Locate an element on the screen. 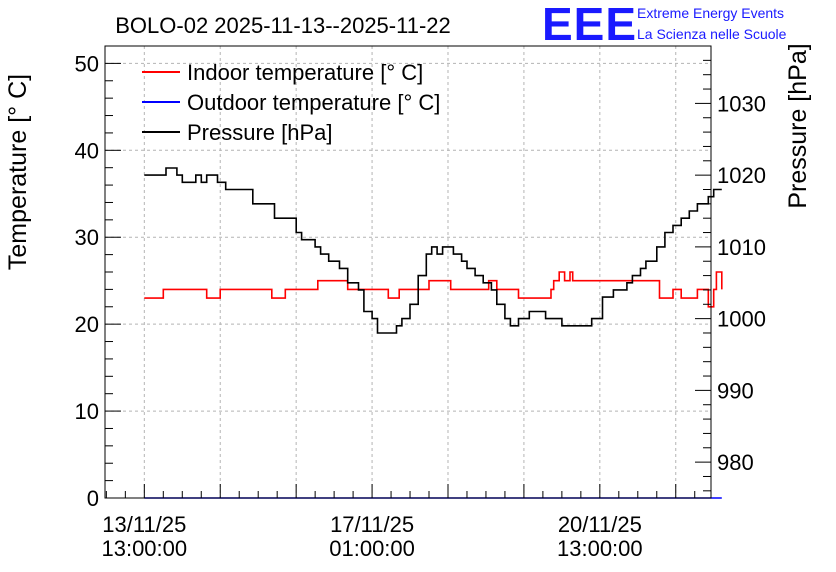 The height and width of the screenshot is (572, 836). y-left-tick-label: 20 is located at coordinates (87, 324).